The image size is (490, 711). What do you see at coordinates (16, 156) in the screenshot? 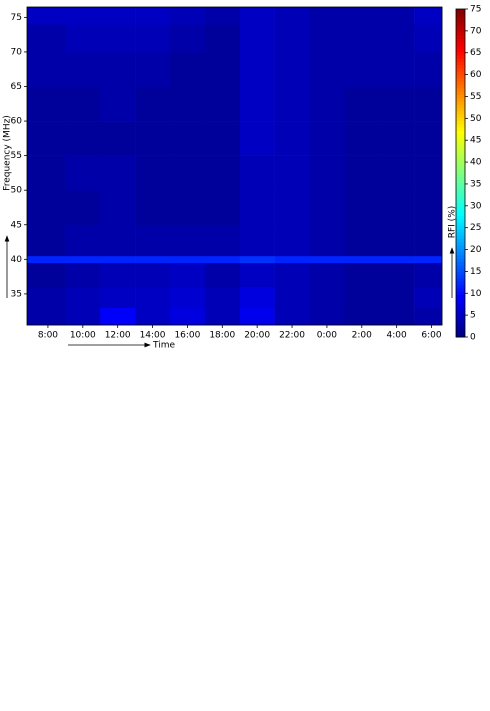
I see `y-tick-label: 55` at bounding box center [16, 156].